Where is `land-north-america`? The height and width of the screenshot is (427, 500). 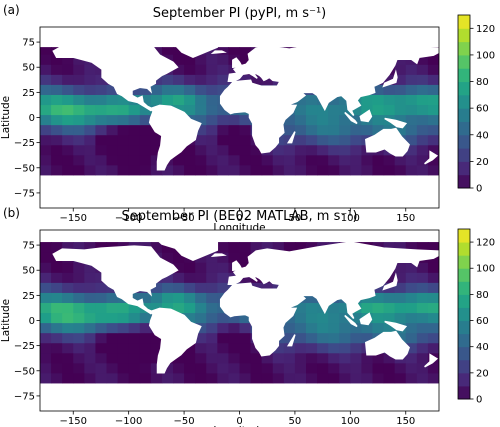 land-north-america is located at coordinates (115, 280).